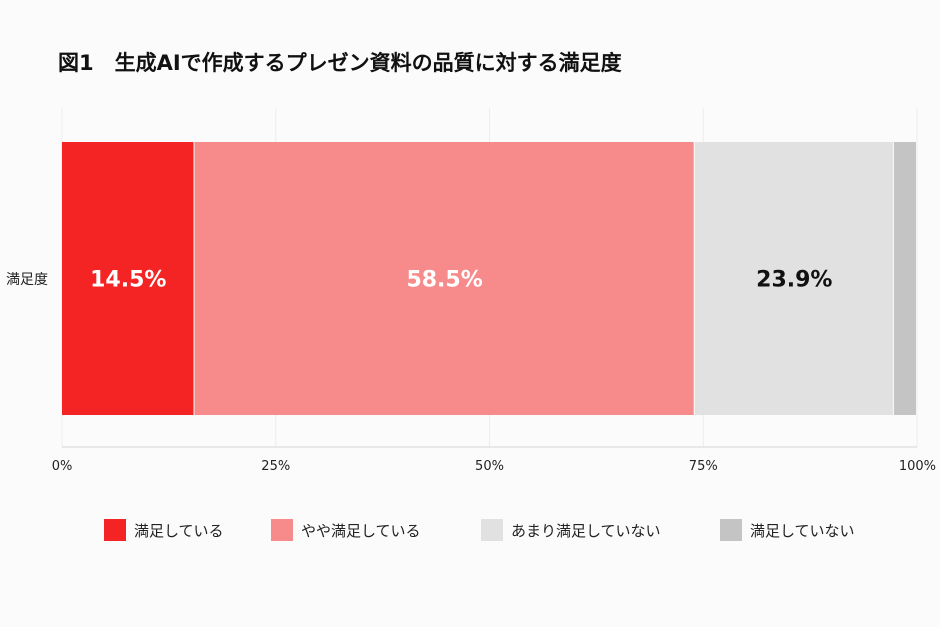 This screenshot has height=627, width=940. I want to click on x-axis-ticks: 0% 25% 50% 75% 100%, so click(494, 466).